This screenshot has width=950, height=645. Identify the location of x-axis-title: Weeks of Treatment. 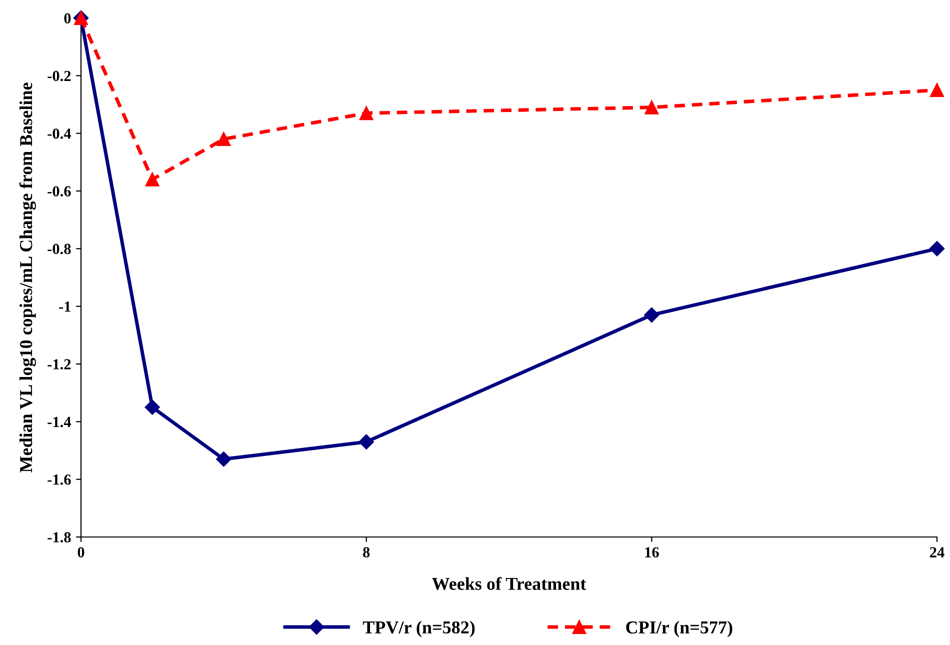
(509, 583).